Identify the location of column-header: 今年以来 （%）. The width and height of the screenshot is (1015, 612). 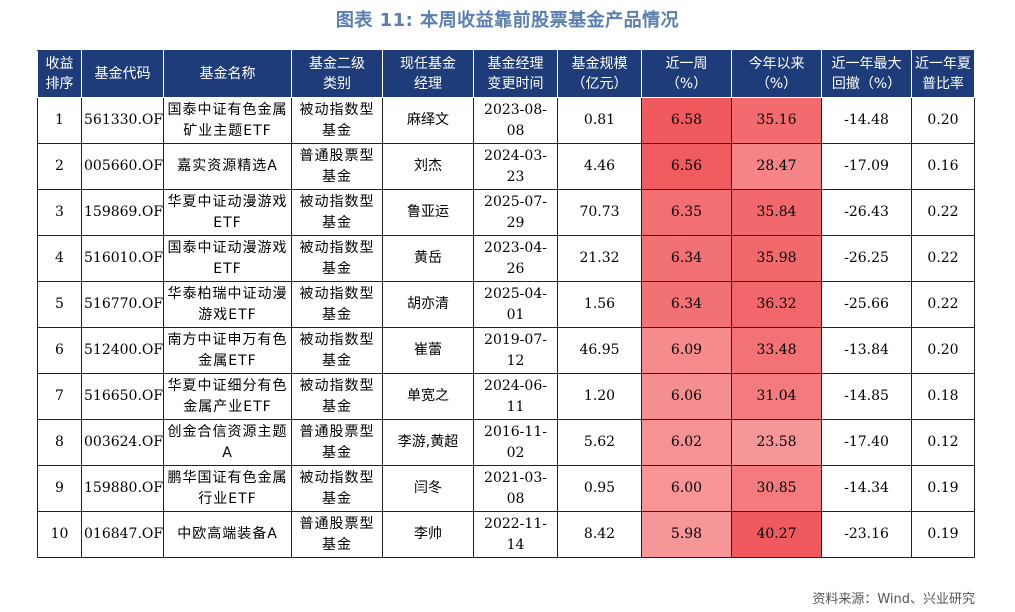
(776, 74).